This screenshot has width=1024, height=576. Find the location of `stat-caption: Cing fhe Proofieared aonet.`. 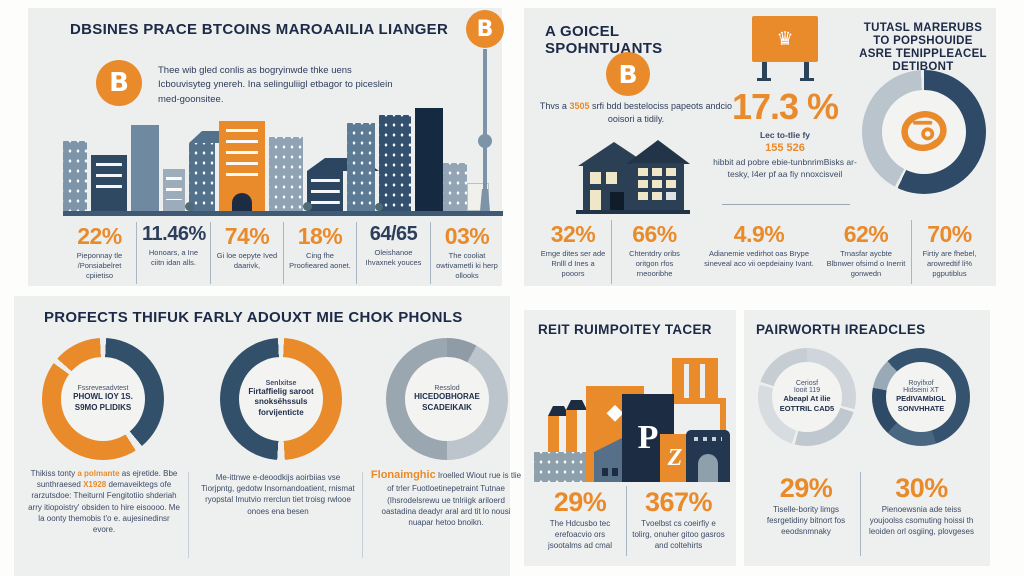

stat-caption: Cing fhe Proofieared aonet. is located at coordinates (320, 261).